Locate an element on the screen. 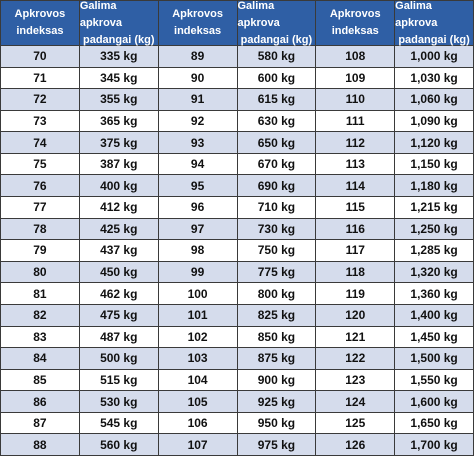 This screenshot has width=474, height=456. table-cell: 101 is located at coordinates (197, 315).